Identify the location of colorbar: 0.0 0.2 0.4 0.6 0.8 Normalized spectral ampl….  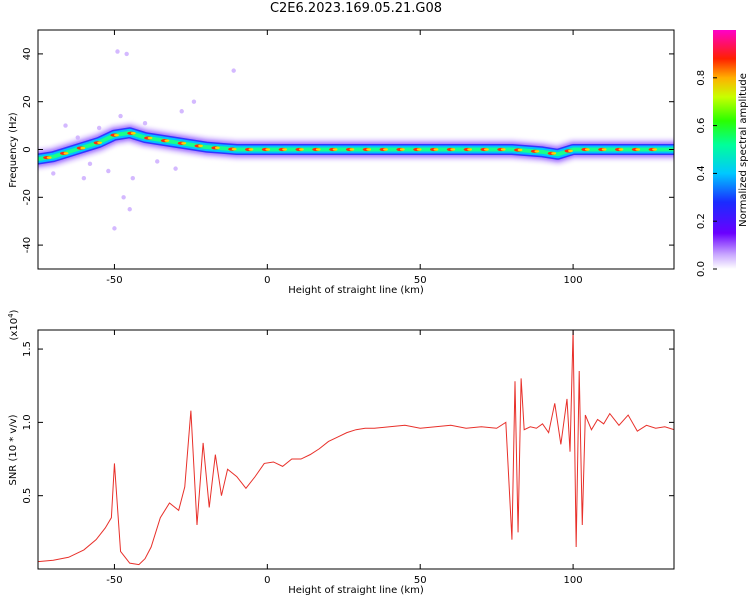
(722, 153).